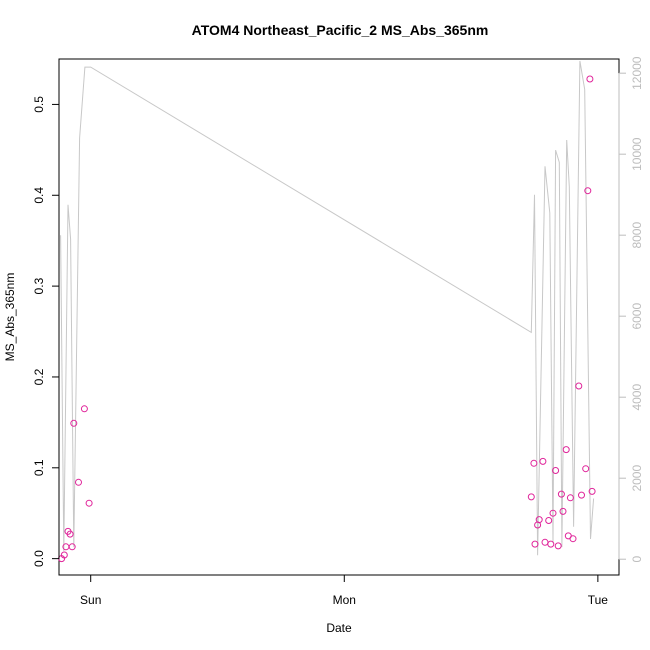 The image size is (650, 650). What do you see at coordinates (637, 154) in the screenshot?
I see `y2-tick-label: 10000` at bounding box center [637, 154].